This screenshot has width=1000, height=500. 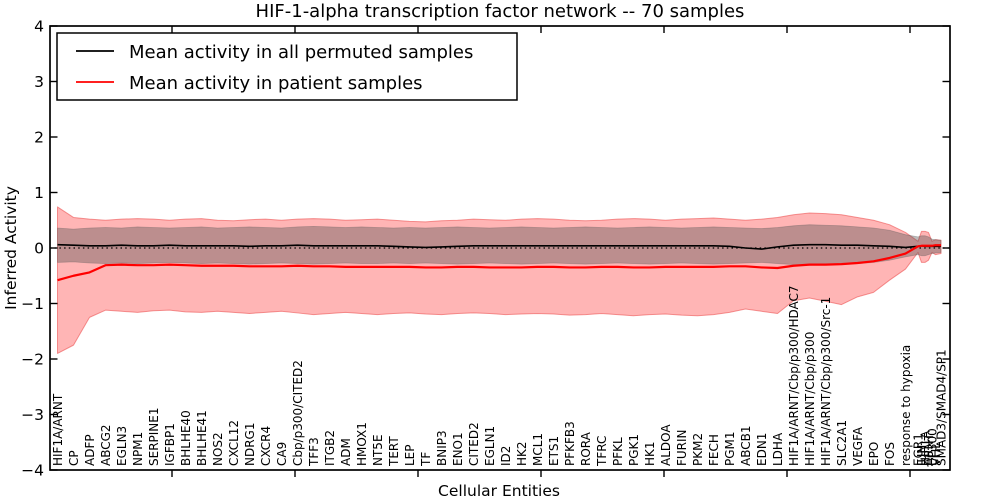 I want to click on x-category-label: ETS1, so click(x=554, y=451).